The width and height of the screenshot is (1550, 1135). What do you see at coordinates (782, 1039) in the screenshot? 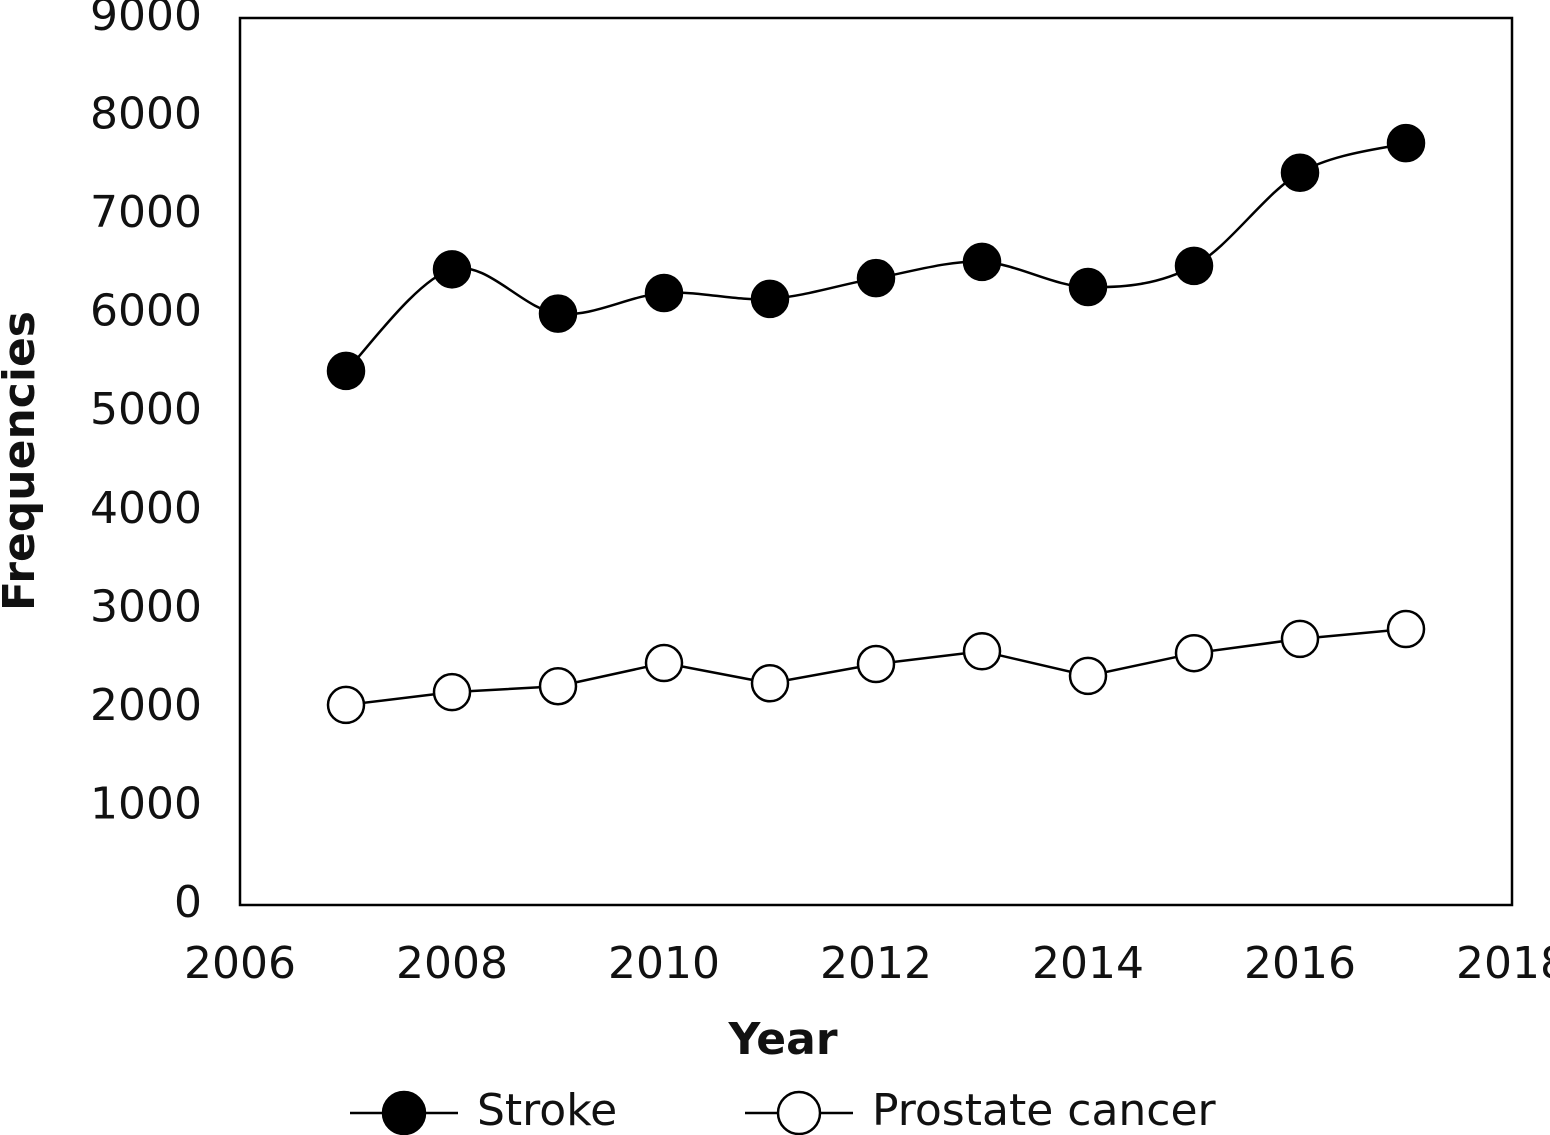
I see `x-axis-label: Year` at bounding box center [782, 1039].